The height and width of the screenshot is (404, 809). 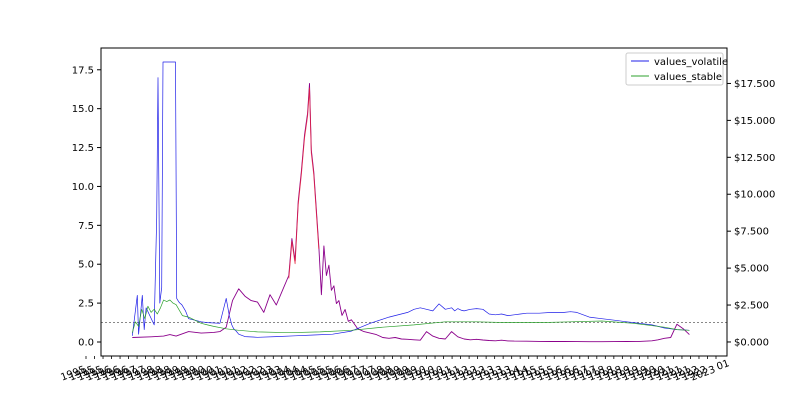 I want to click on right-axis-tick-label: $17.500, so click(x=754, y=84).